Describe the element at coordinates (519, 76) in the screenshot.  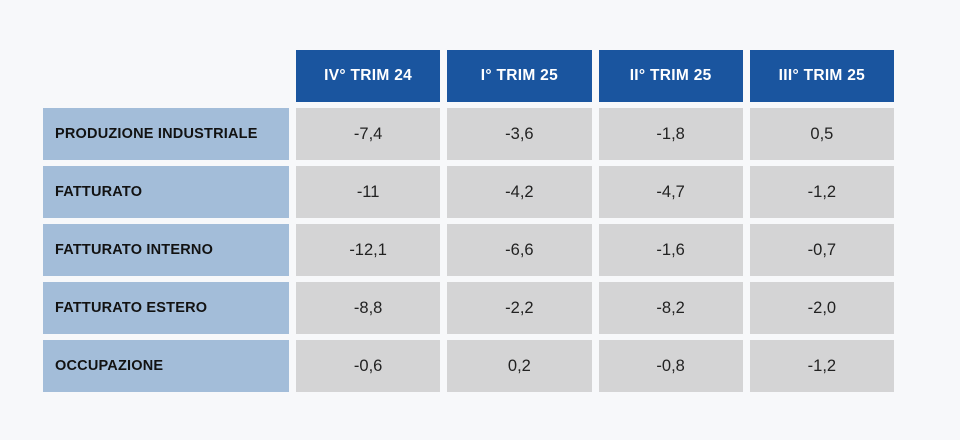
I see `column-header-trim-i-25: I° TRIM 25` at that location.